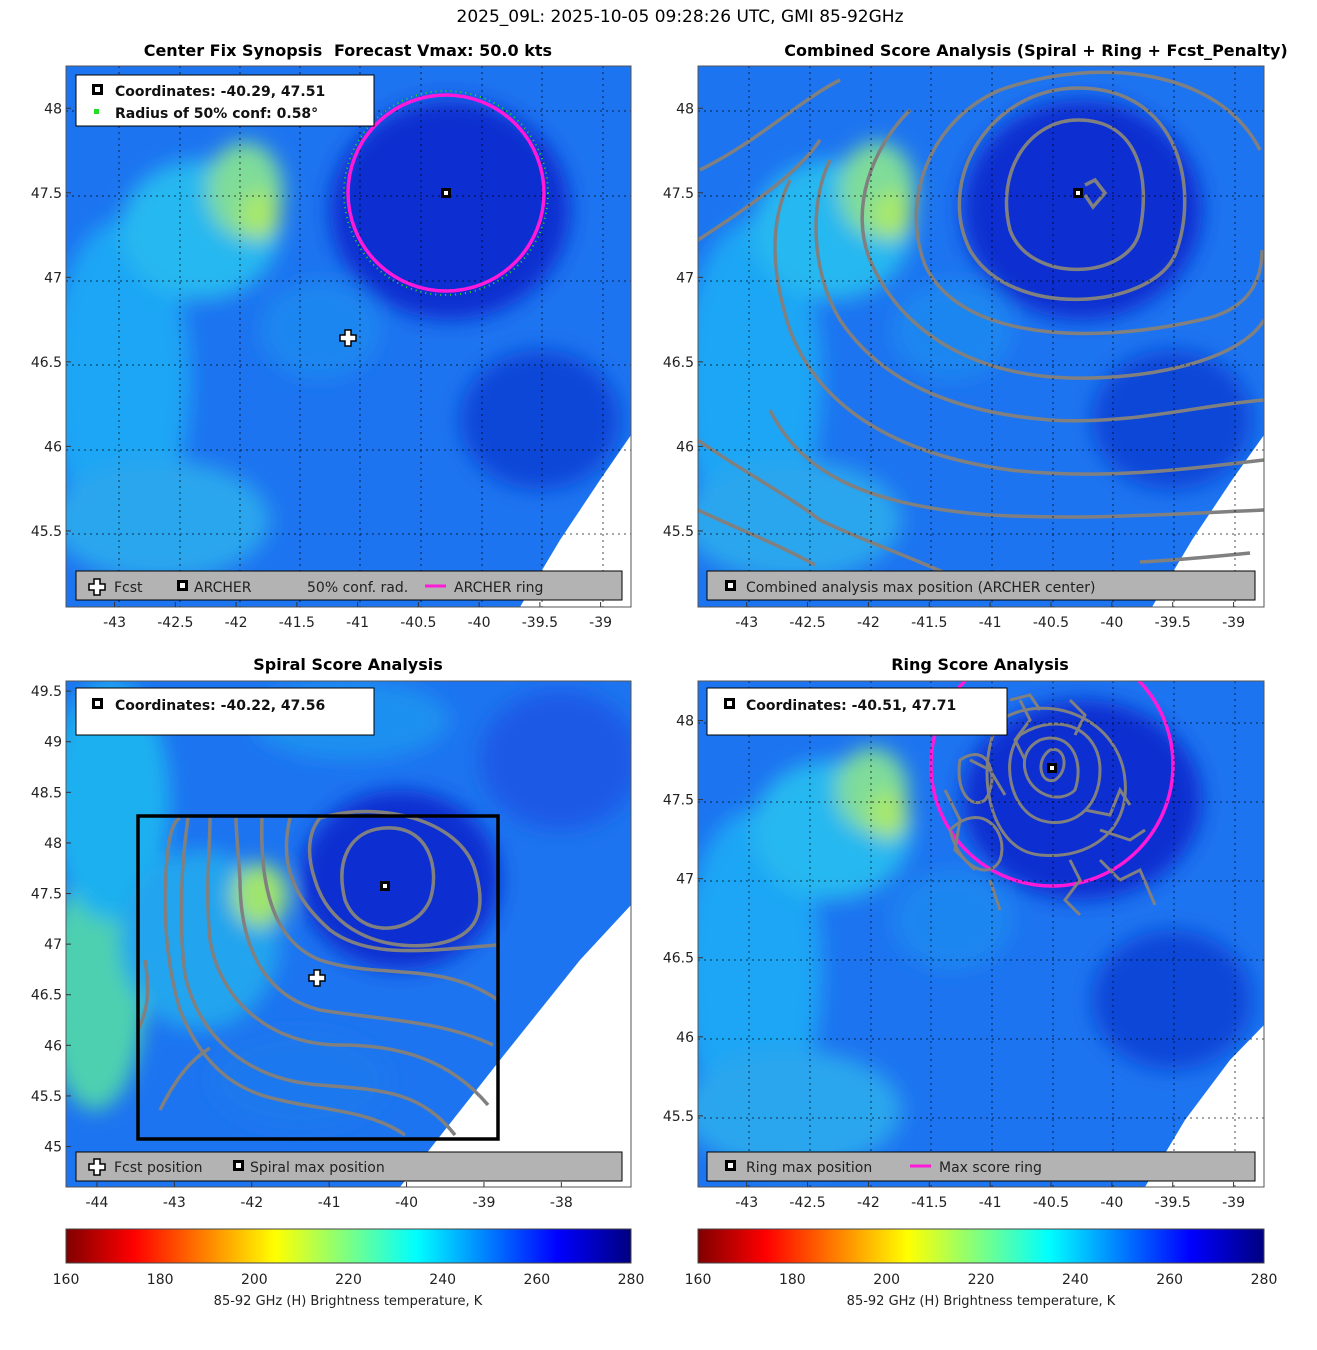 The height and width of the screenshot is (1350, 1317). Describe the element at coordinates (442, 1280) in the screenshot. I see `colorbar-tick-label: 240` at that location.